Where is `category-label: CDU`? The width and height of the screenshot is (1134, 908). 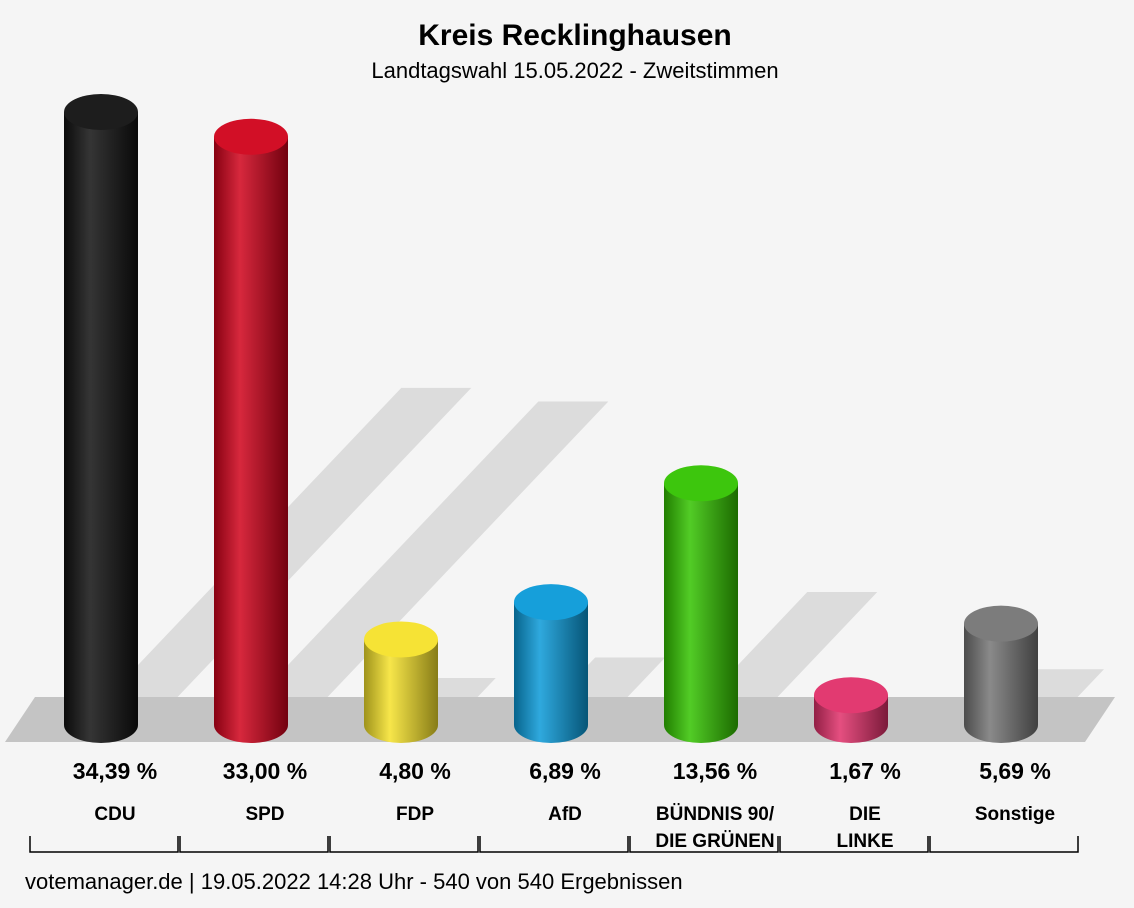 category-label: CDU is located at coordinates (114, 814).